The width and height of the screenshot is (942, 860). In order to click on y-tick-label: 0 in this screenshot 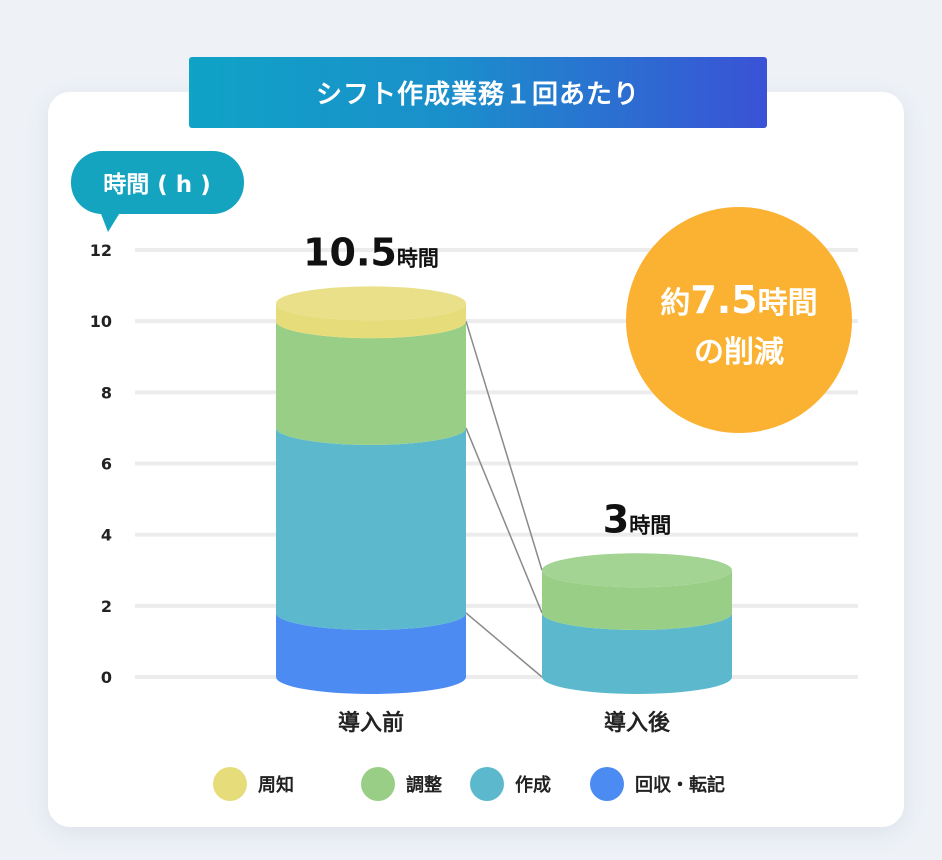, I will do `click(106, 677)`.